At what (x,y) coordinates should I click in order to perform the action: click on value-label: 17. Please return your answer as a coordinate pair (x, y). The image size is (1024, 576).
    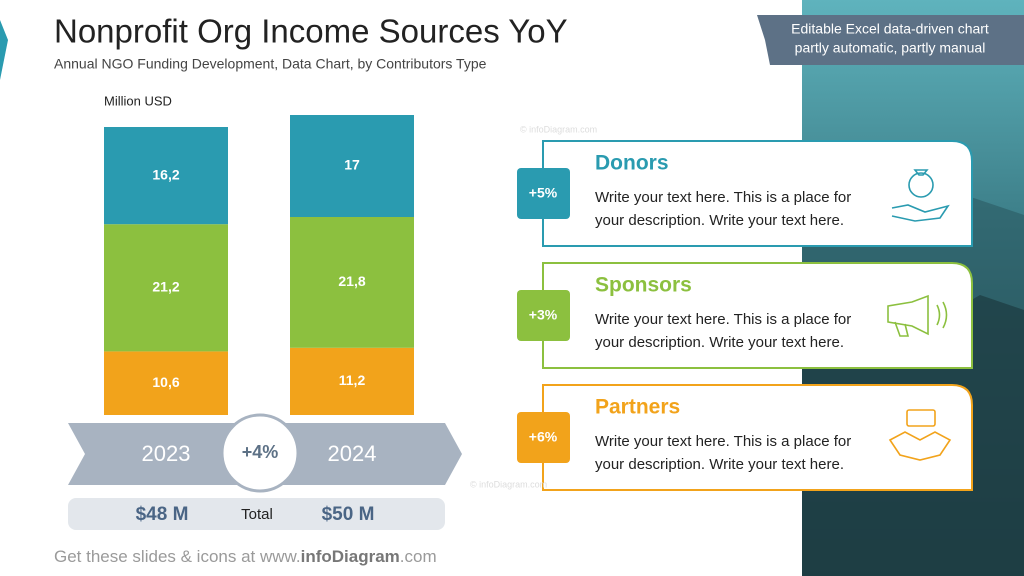
    Looking at the image, I should click on (352, 165).